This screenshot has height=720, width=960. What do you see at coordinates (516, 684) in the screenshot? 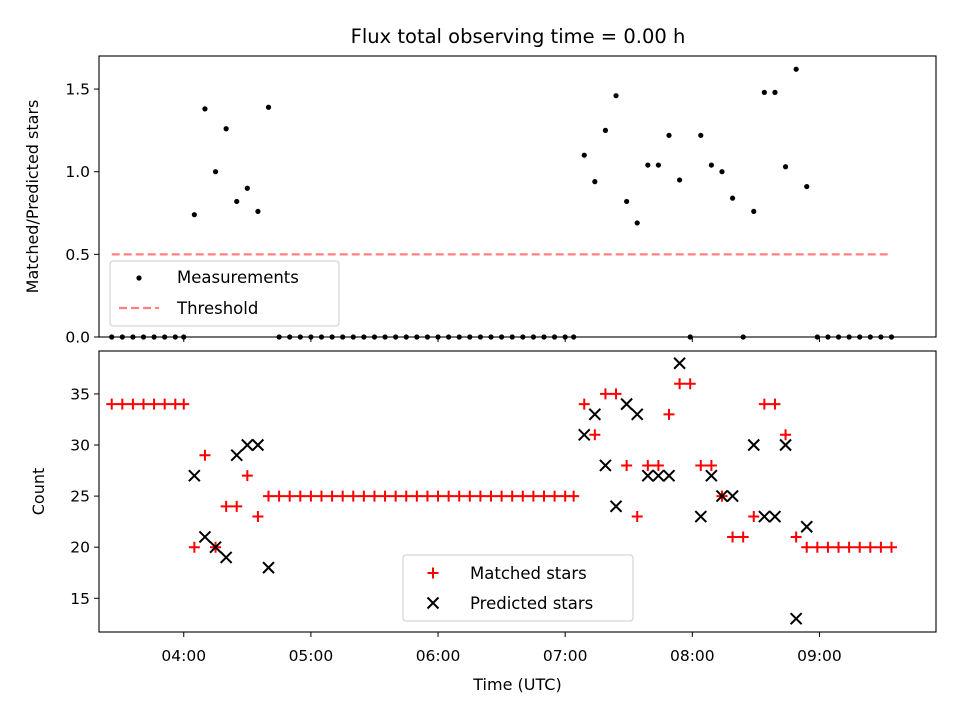
I see `bottom-x-axis-label: Time (UTC)` at bounding box center [516, 684].